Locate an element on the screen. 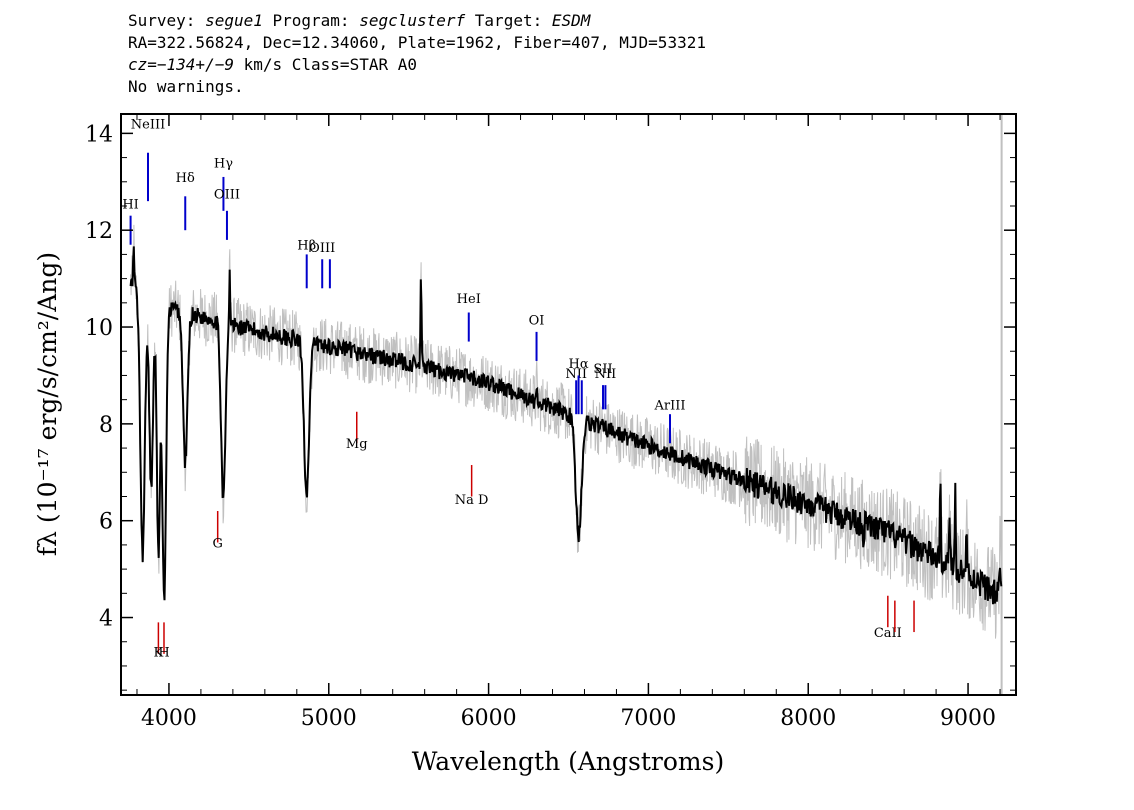 Image resolution: width=1134 pixels, height=810 pixels. y-tick-label: 4 is located at coordinates (106, 619).